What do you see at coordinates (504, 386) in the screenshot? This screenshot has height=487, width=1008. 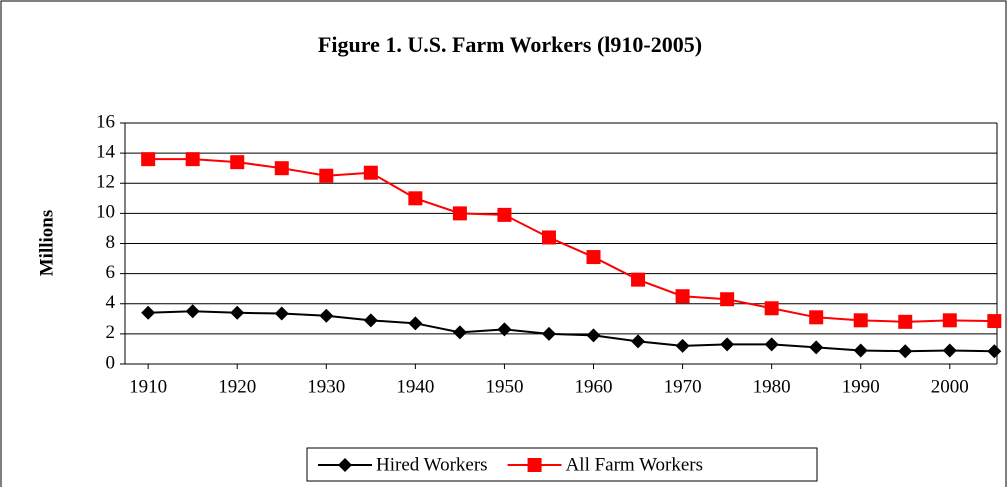 I see `x-tick-label: 1950` at bounding box center [504, 386].